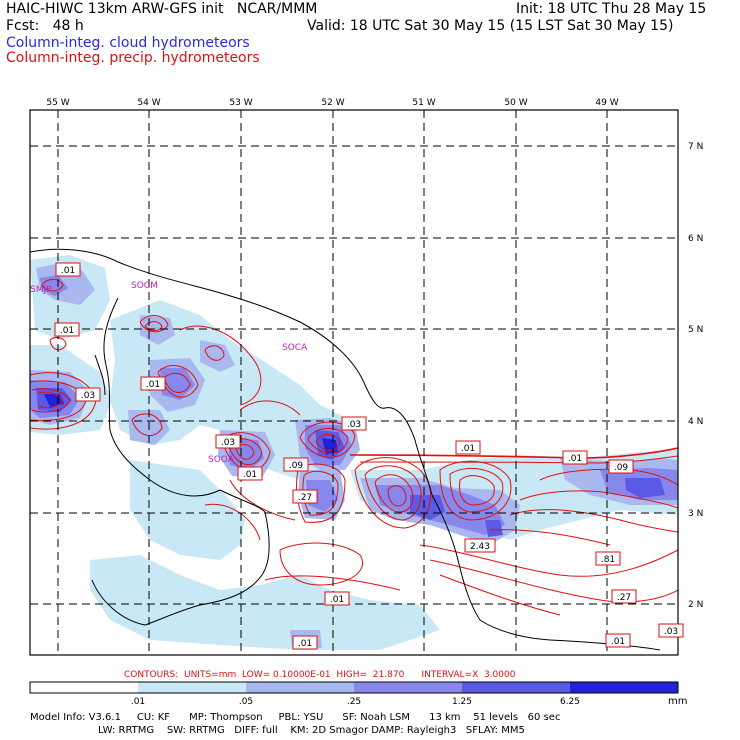 This screenshot has height=740, width=740. What do you see at coordinates (515, 103) in the screenshot?
I see `lon-label: 50 W` at bounding box center [515, 103].